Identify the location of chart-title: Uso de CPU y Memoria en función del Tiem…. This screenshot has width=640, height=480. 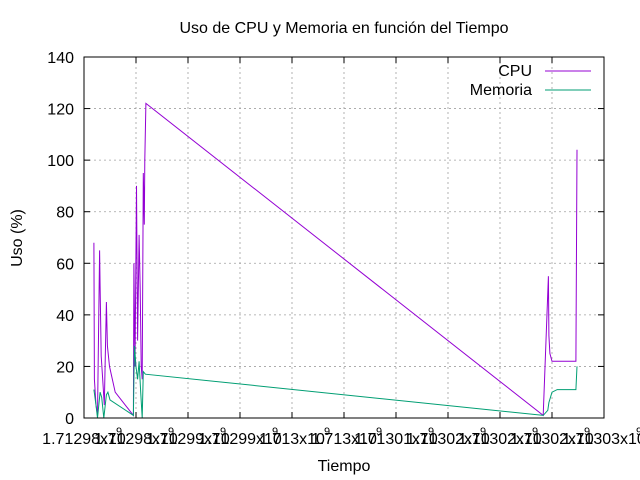
(343, 28).